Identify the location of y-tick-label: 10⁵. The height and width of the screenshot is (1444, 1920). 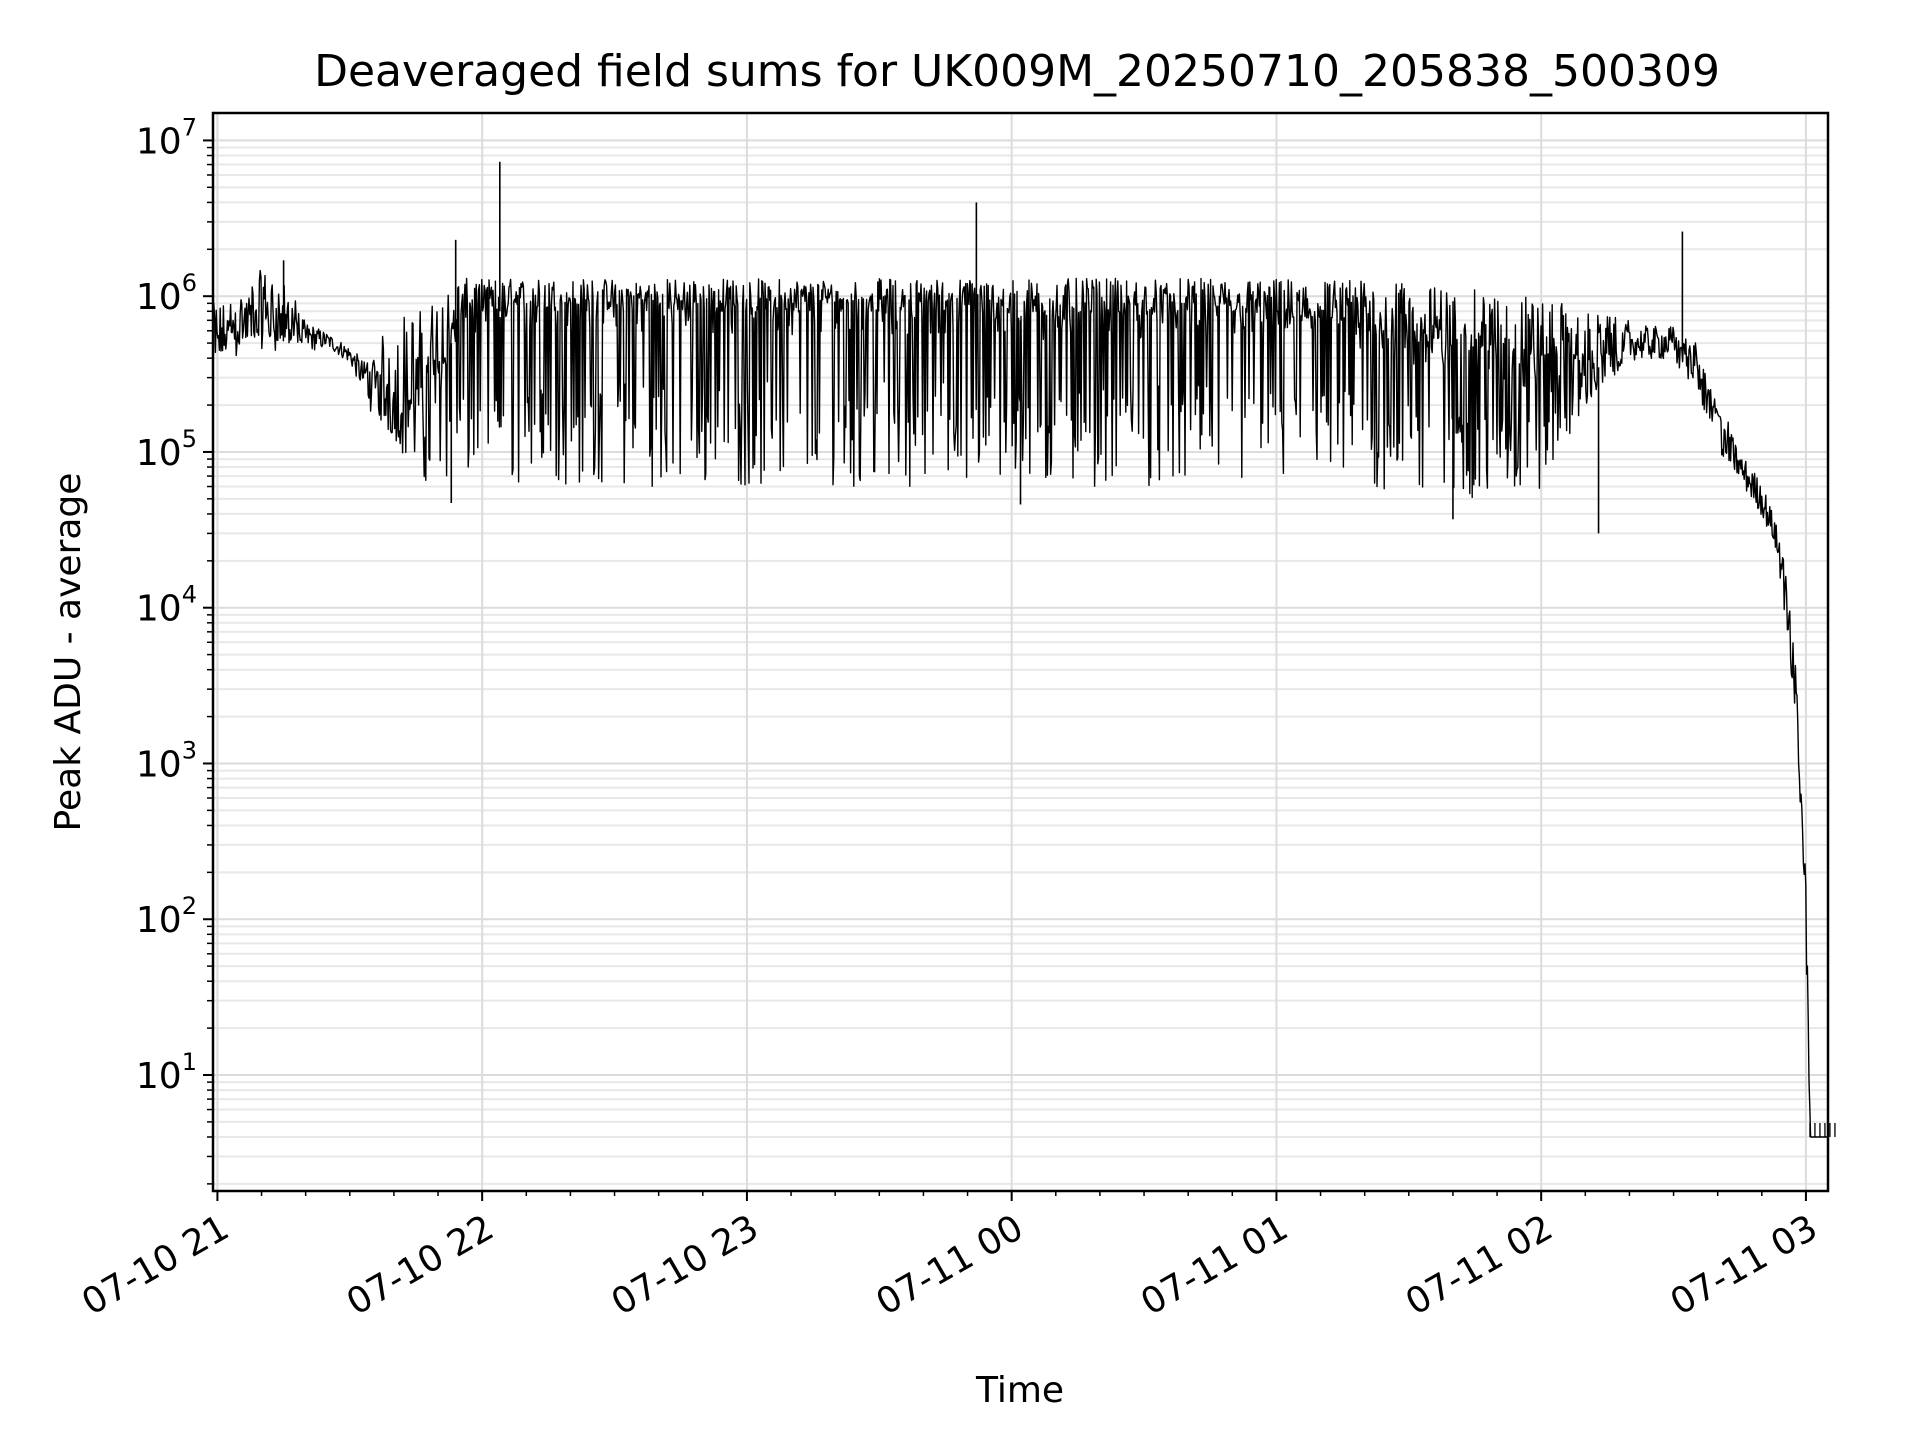
(166, 449).